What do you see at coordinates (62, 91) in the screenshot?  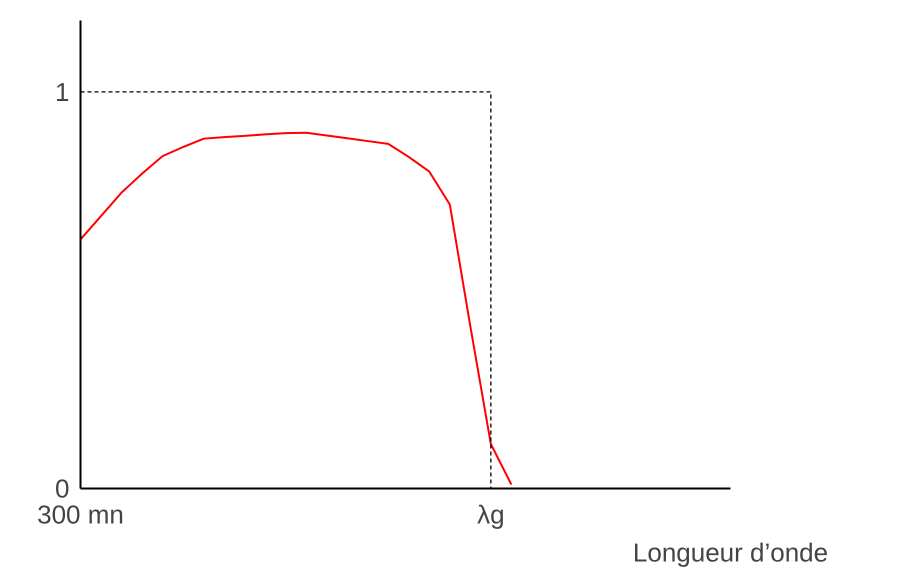 I see `y-tick-label: 1` at bounding box center [62, 91].